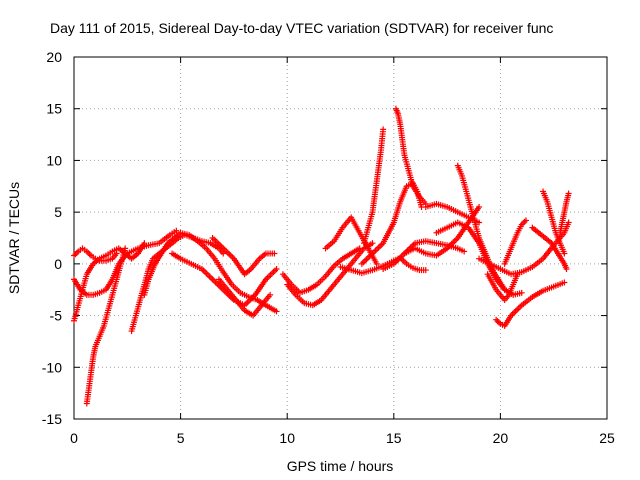  What do you see at coordinates (56, 316) in the screenshot?
I see `y-tick-label: -5` at bounding box center [56, 316].